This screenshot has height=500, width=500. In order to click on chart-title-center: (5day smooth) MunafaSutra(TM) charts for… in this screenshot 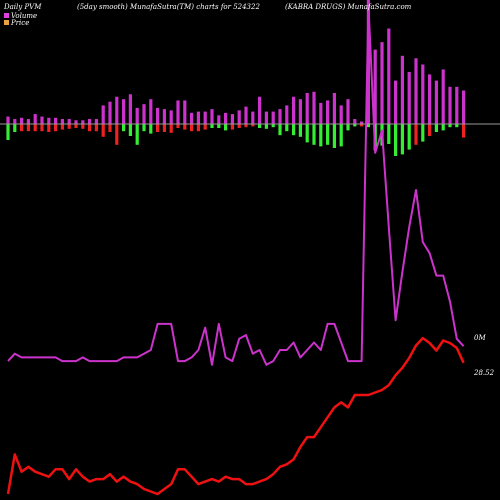, I will do `click(168, 7)`.